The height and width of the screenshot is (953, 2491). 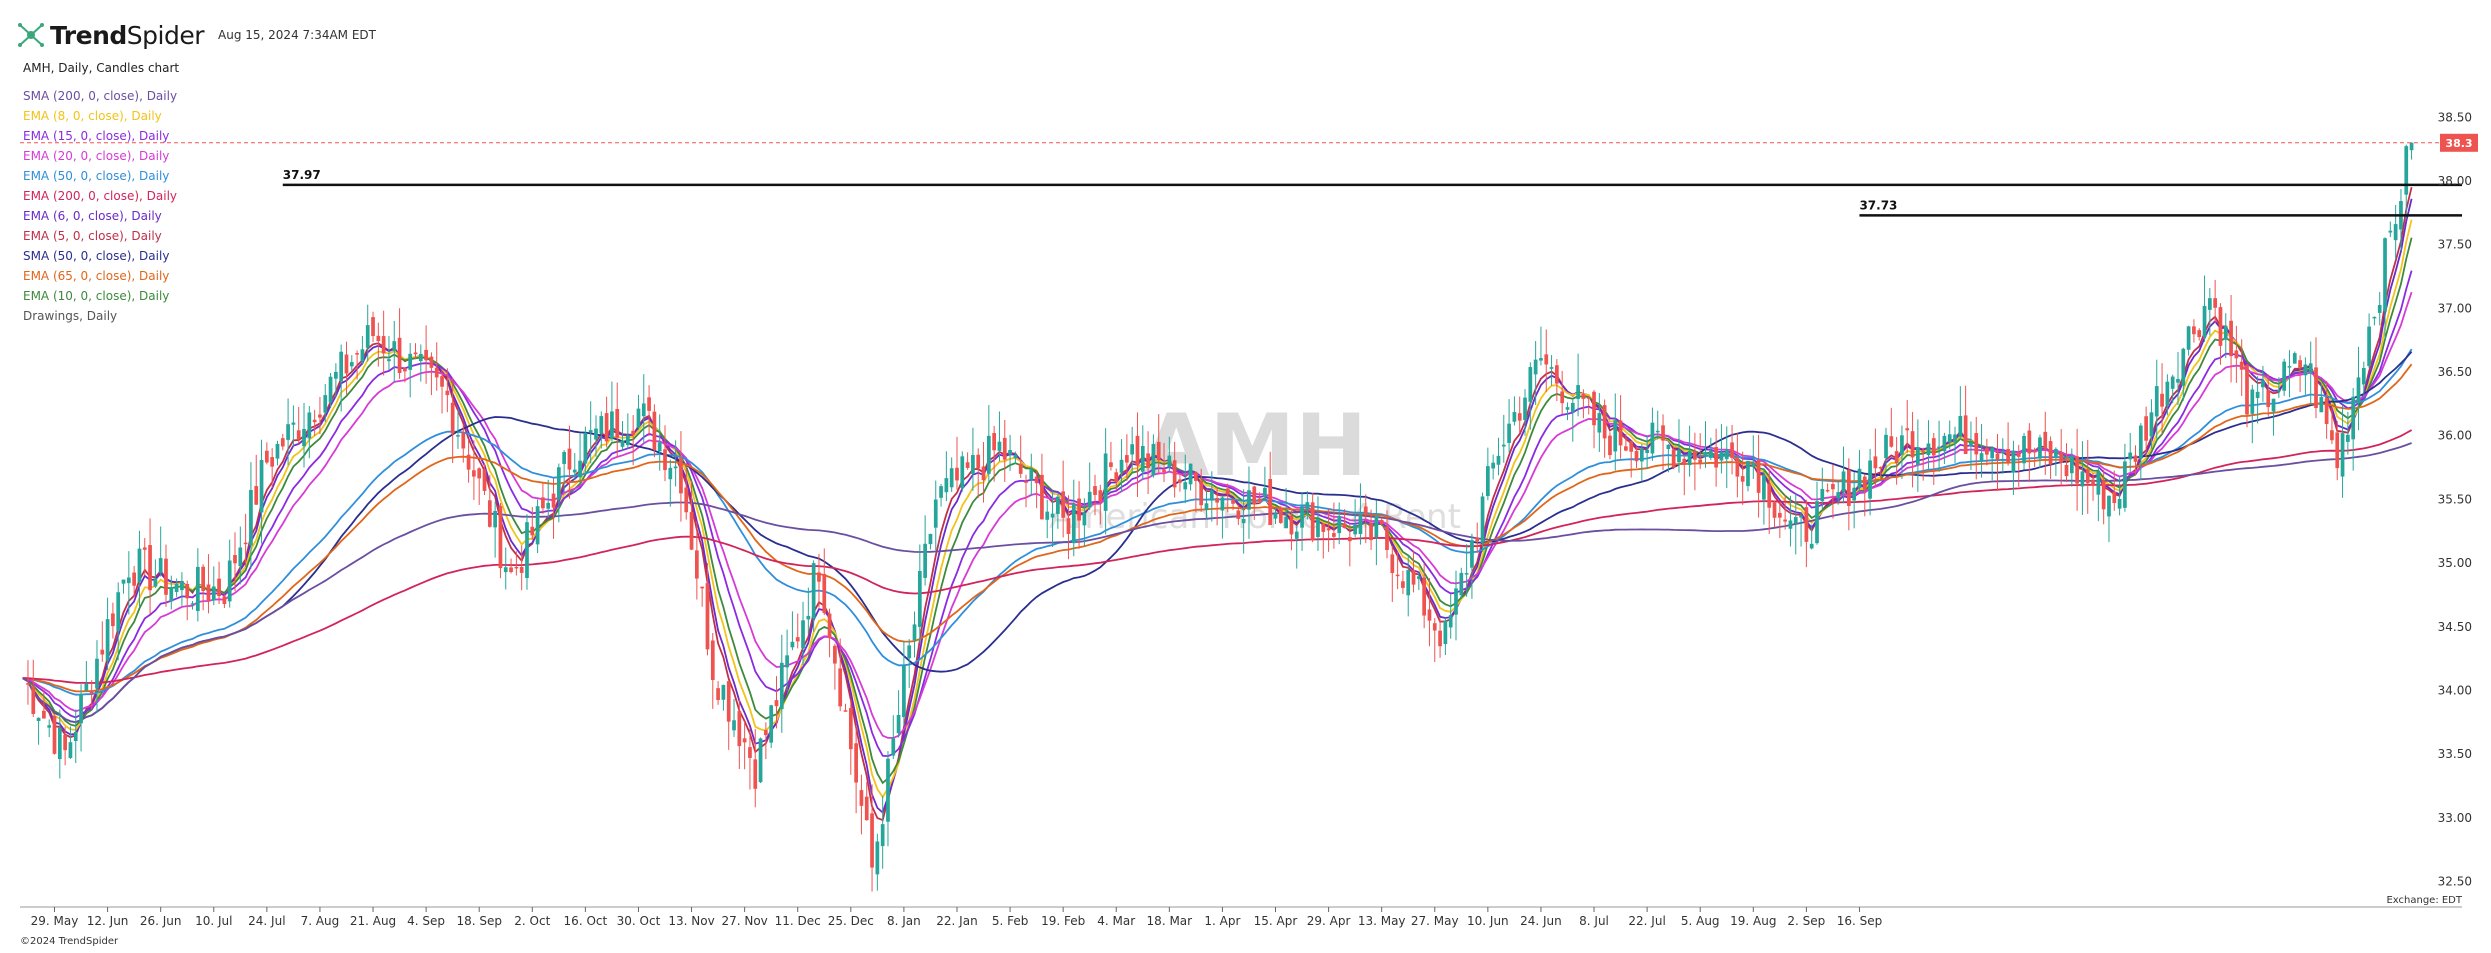 What do you see at coordinates (96, 296) in the screenshot?
I see `legend-item: EMA (10, 0, close), Daily` at bounding box center [96, 296].